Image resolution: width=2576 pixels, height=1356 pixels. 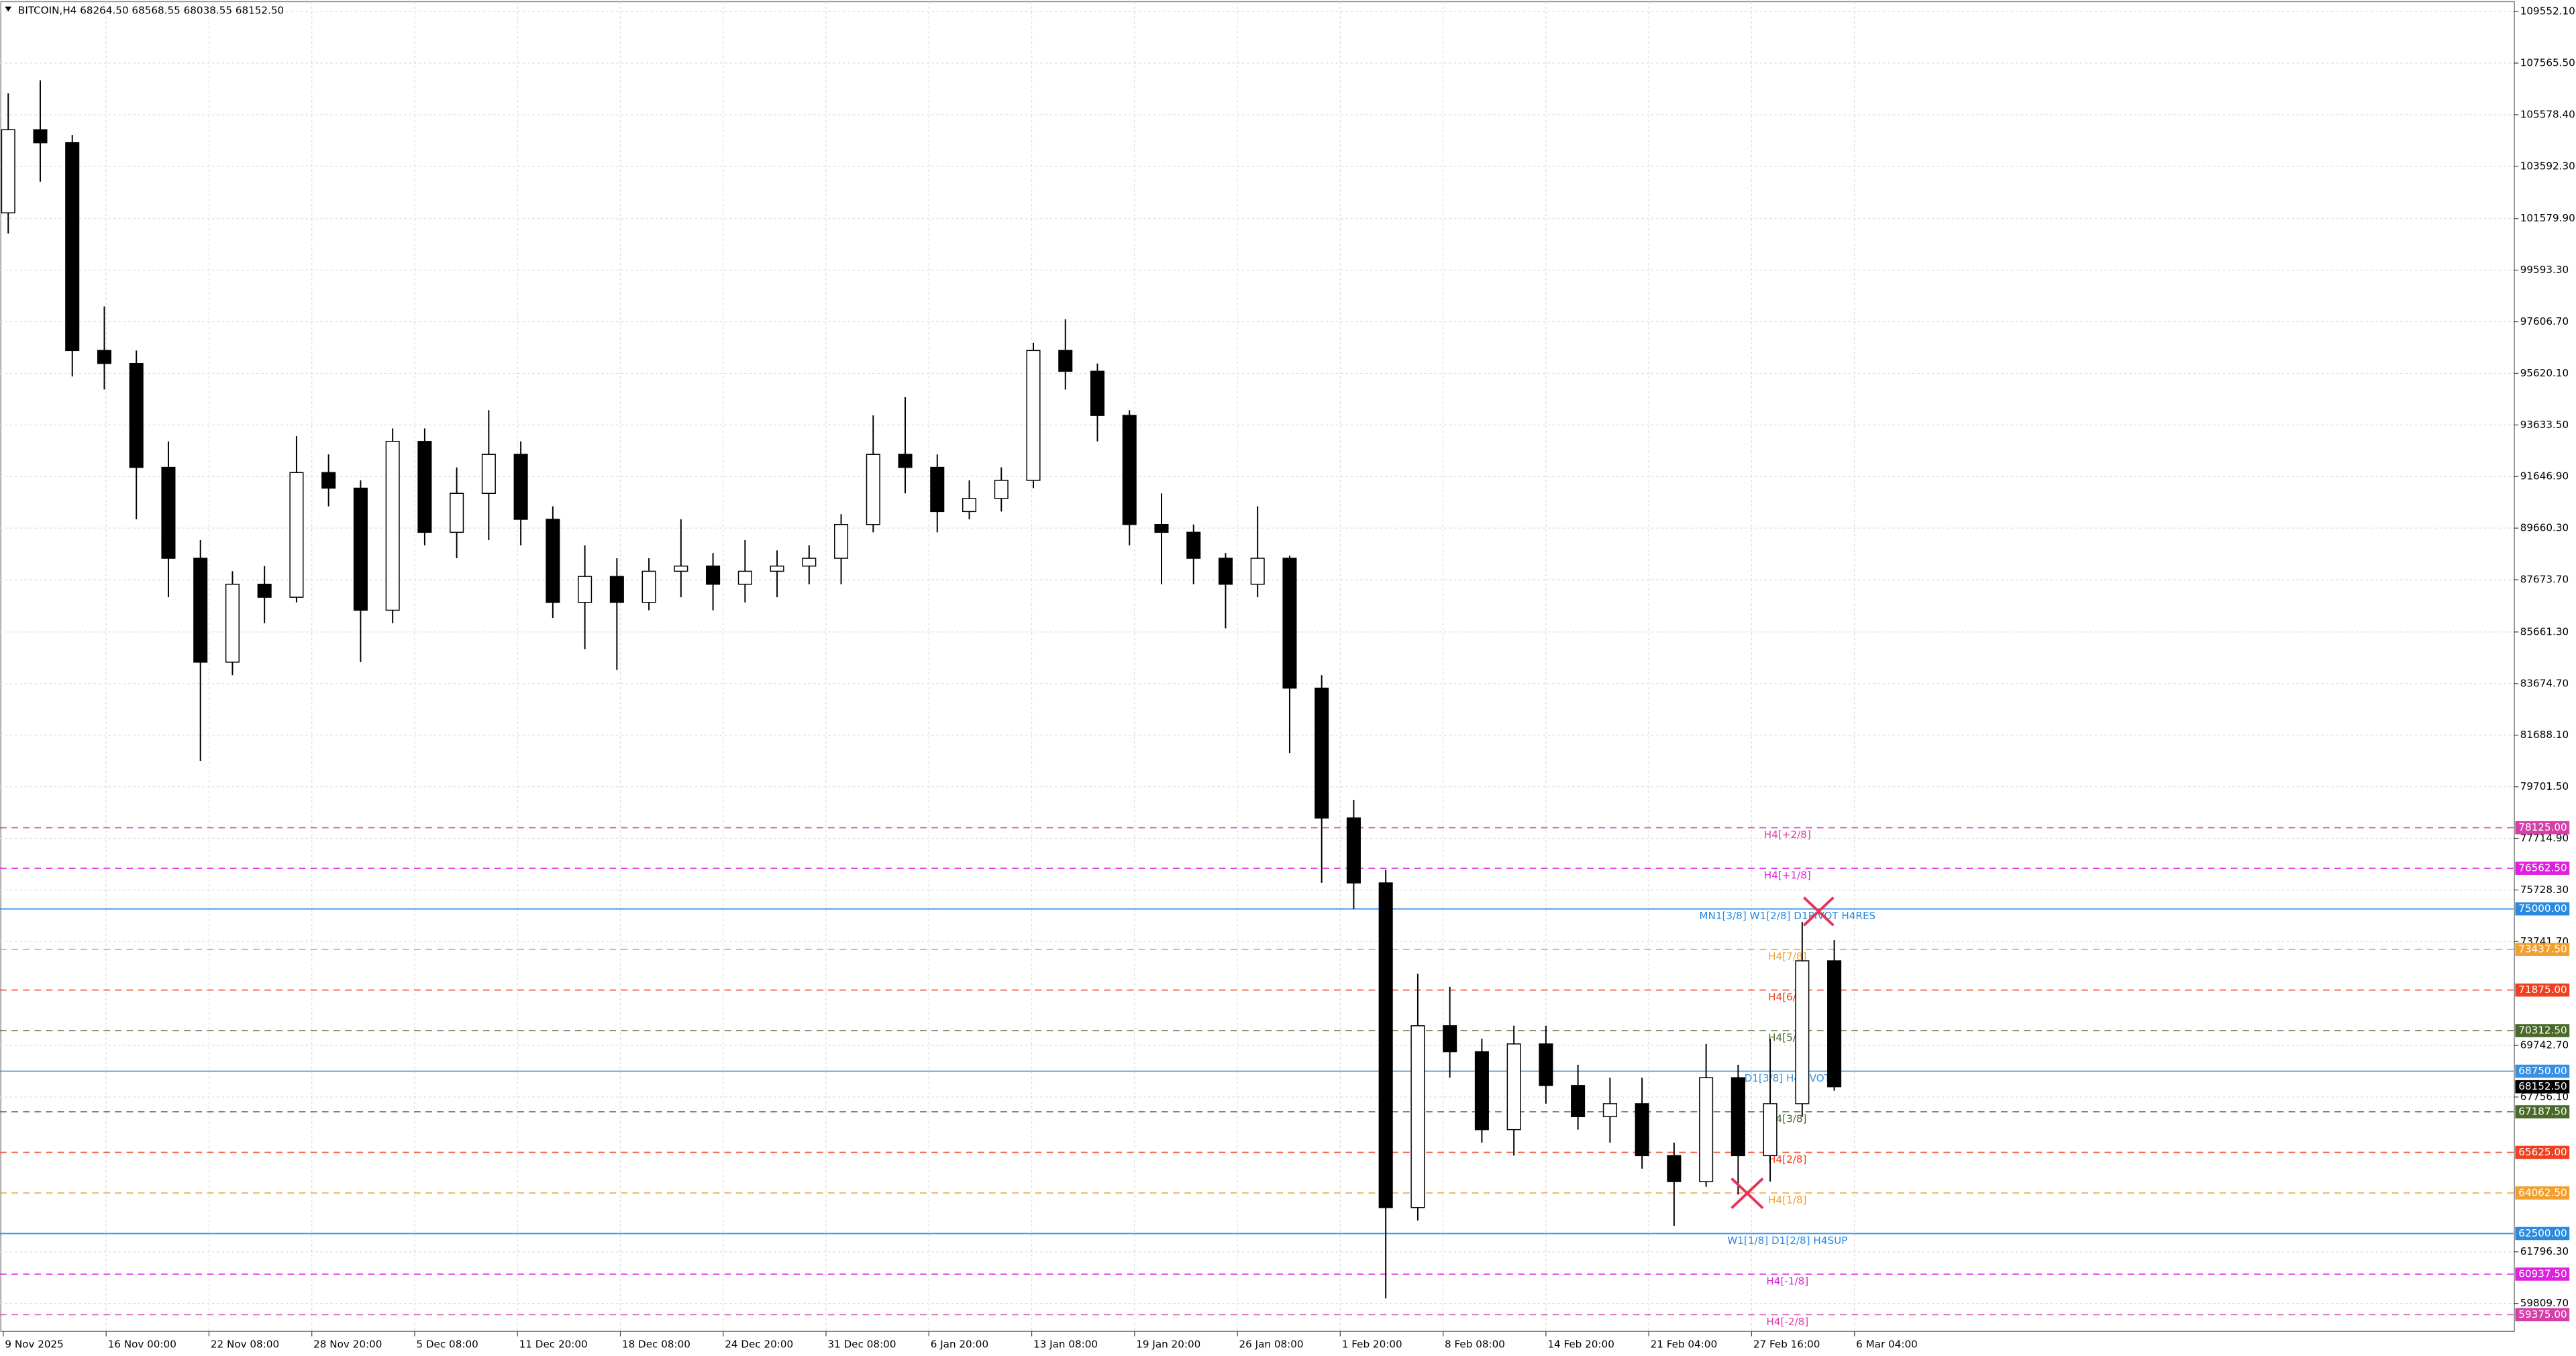 What do you see at coordinates (2547, 11) in the screenshot?
I see `y-tick-label: 109552.10` at bounding box center [2547, 11].